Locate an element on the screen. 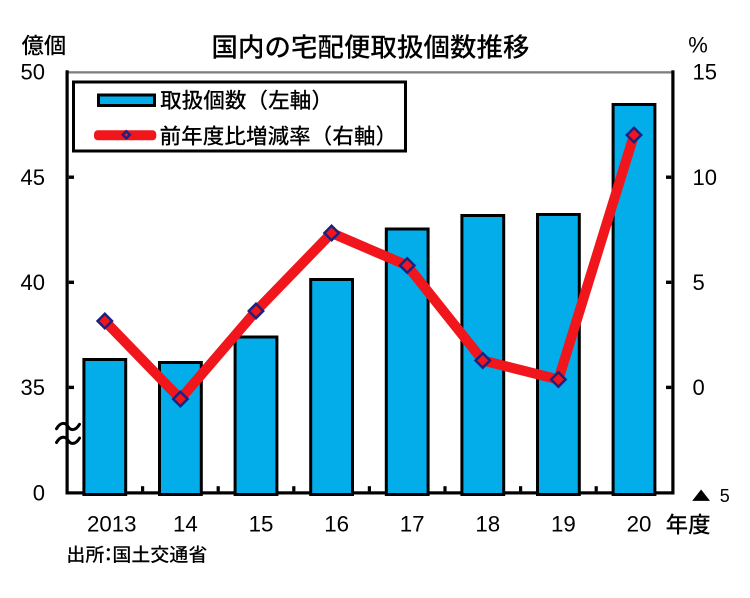  svg-text: 14 is located at coordinates (185, 524).